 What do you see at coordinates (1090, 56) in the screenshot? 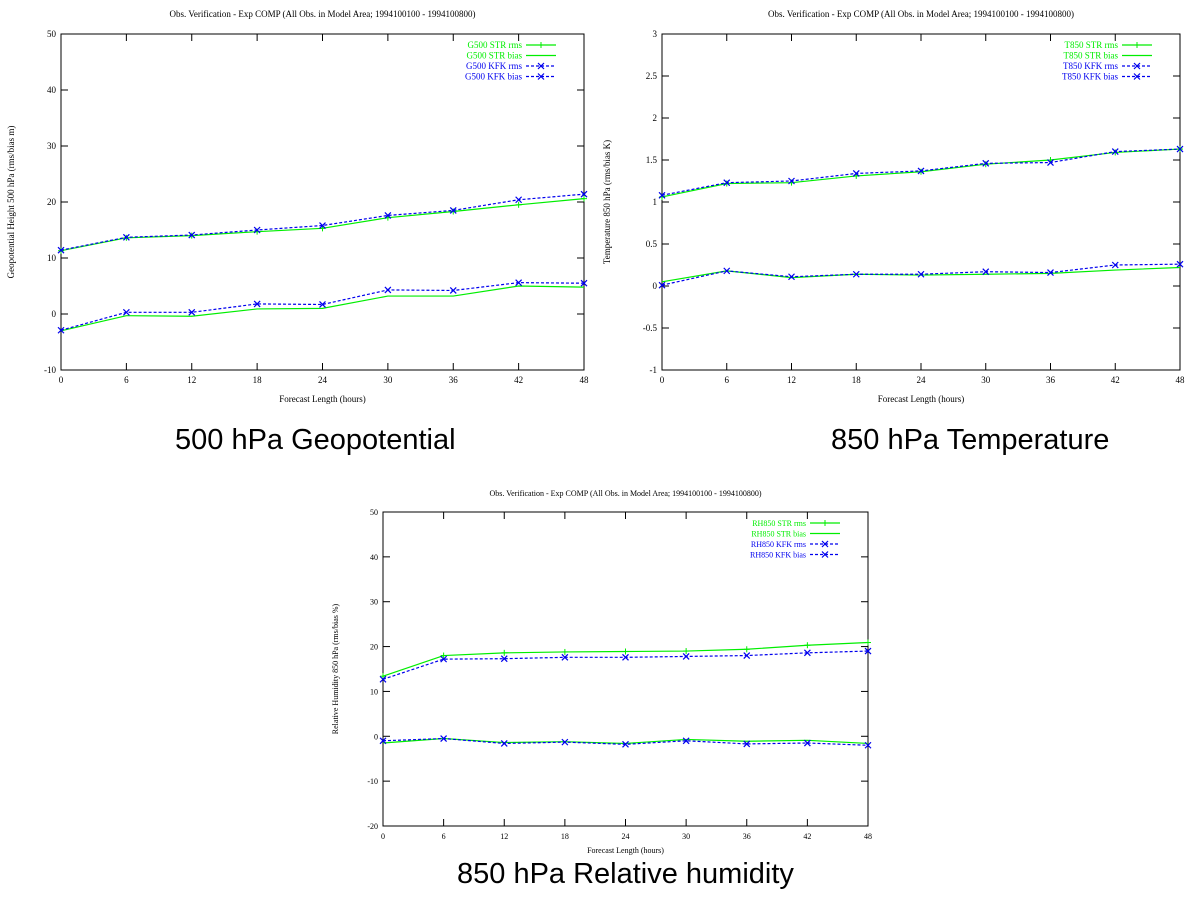
I see `legend-label: T850 STR bias` at bounding box center [1090, 56].